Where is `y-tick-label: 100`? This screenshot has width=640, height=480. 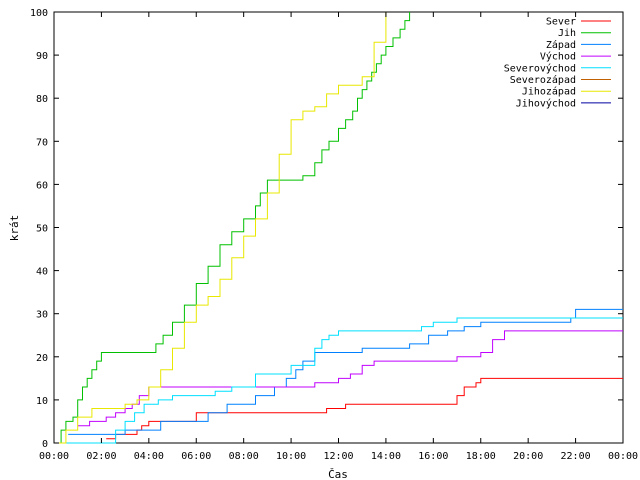 y-tick-label: 100 is located at coordinates (39, 13).